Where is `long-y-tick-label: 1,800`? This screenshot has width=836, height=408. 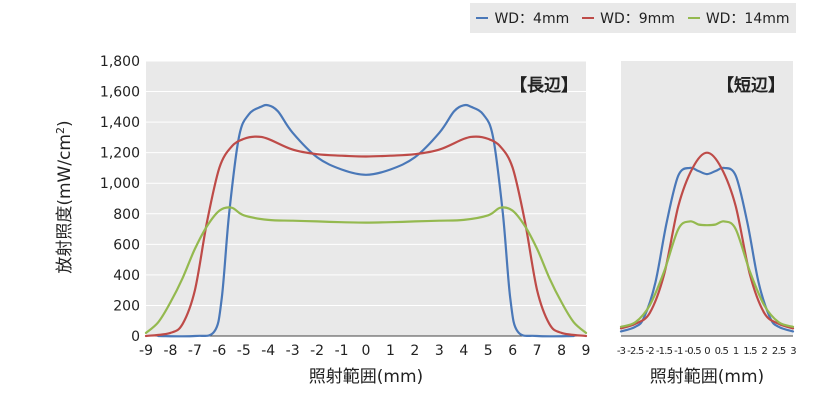
long-y-tick-label: 1,800 is located at coordinates (120, 62).